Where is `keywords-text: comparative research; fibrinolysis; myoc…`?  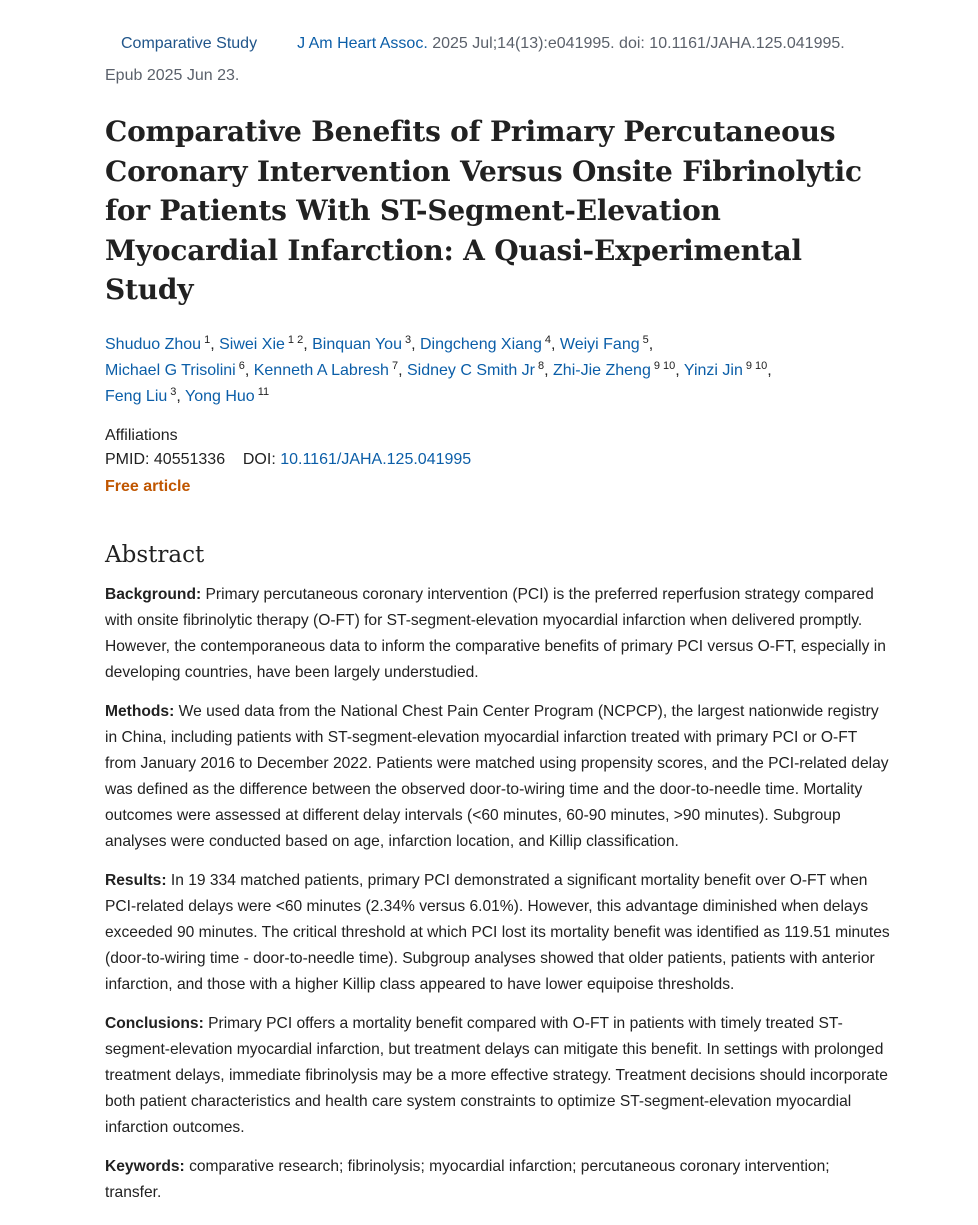 keywords-text: comparative research; fibrinolysis; myoc… is located at coordinates (467, 1179).